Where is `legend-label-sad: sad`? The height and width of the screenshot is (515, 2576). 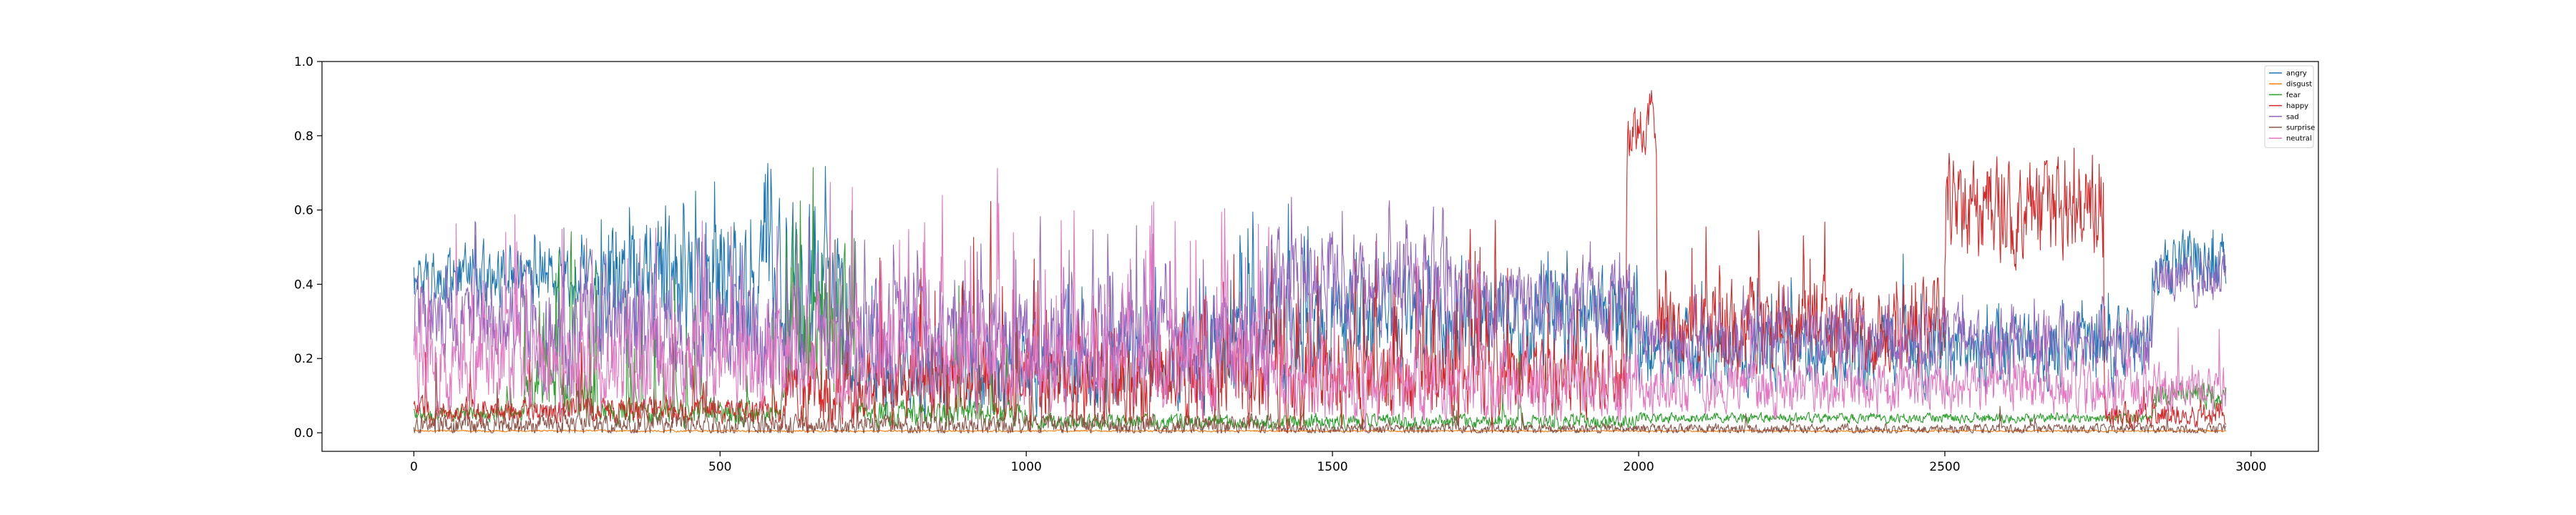 legend-label-sad: sad is located at coordinates (2292, 117).